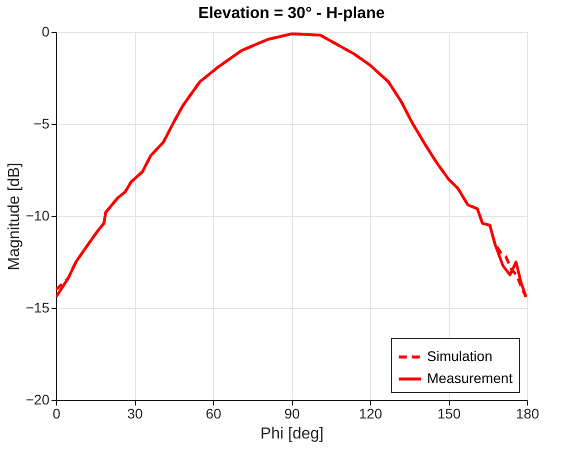 The image size is (564, 457). Describe the element at coordinates (46, 32) in the screenshot. I see `y-tick-label: 0` at that location.